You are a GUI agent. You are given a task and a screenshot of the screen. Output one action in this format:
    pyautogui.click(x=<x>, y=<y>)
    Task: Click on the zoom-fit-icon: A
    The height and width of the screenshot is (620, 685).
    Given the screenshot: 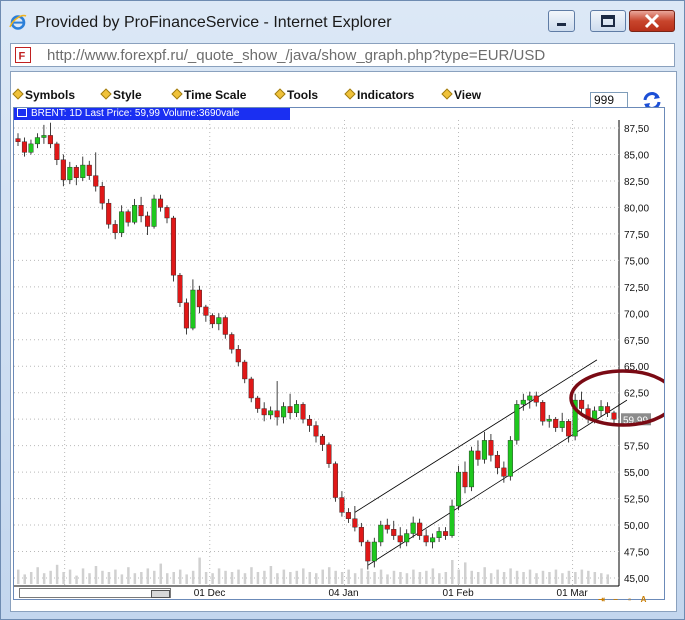 What is the action you would take?
    pyautogui.click(x=643, y=599)
    